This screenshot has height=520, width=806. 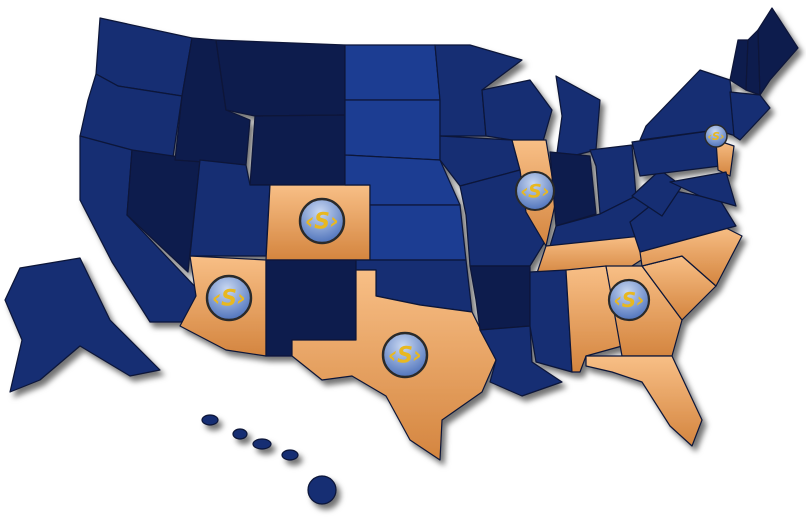 I want to click on location-marker-new-jersey: ‹S›, so click(x=716, y=136).